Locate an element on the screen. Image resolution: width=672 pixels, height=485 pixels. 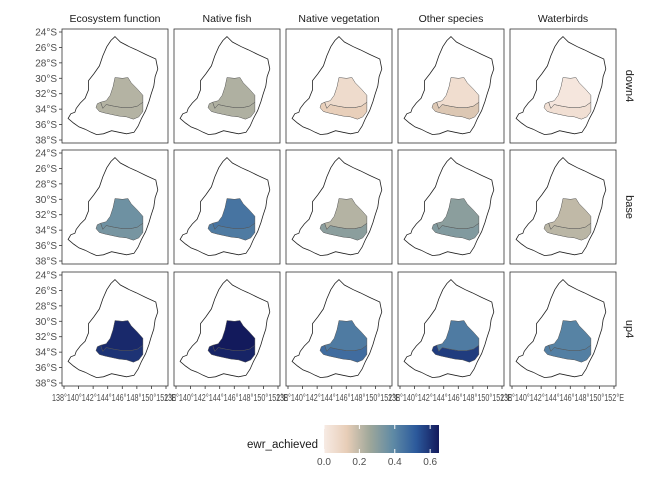
column-strip-label: Other species is located at coordinates (451, 19).